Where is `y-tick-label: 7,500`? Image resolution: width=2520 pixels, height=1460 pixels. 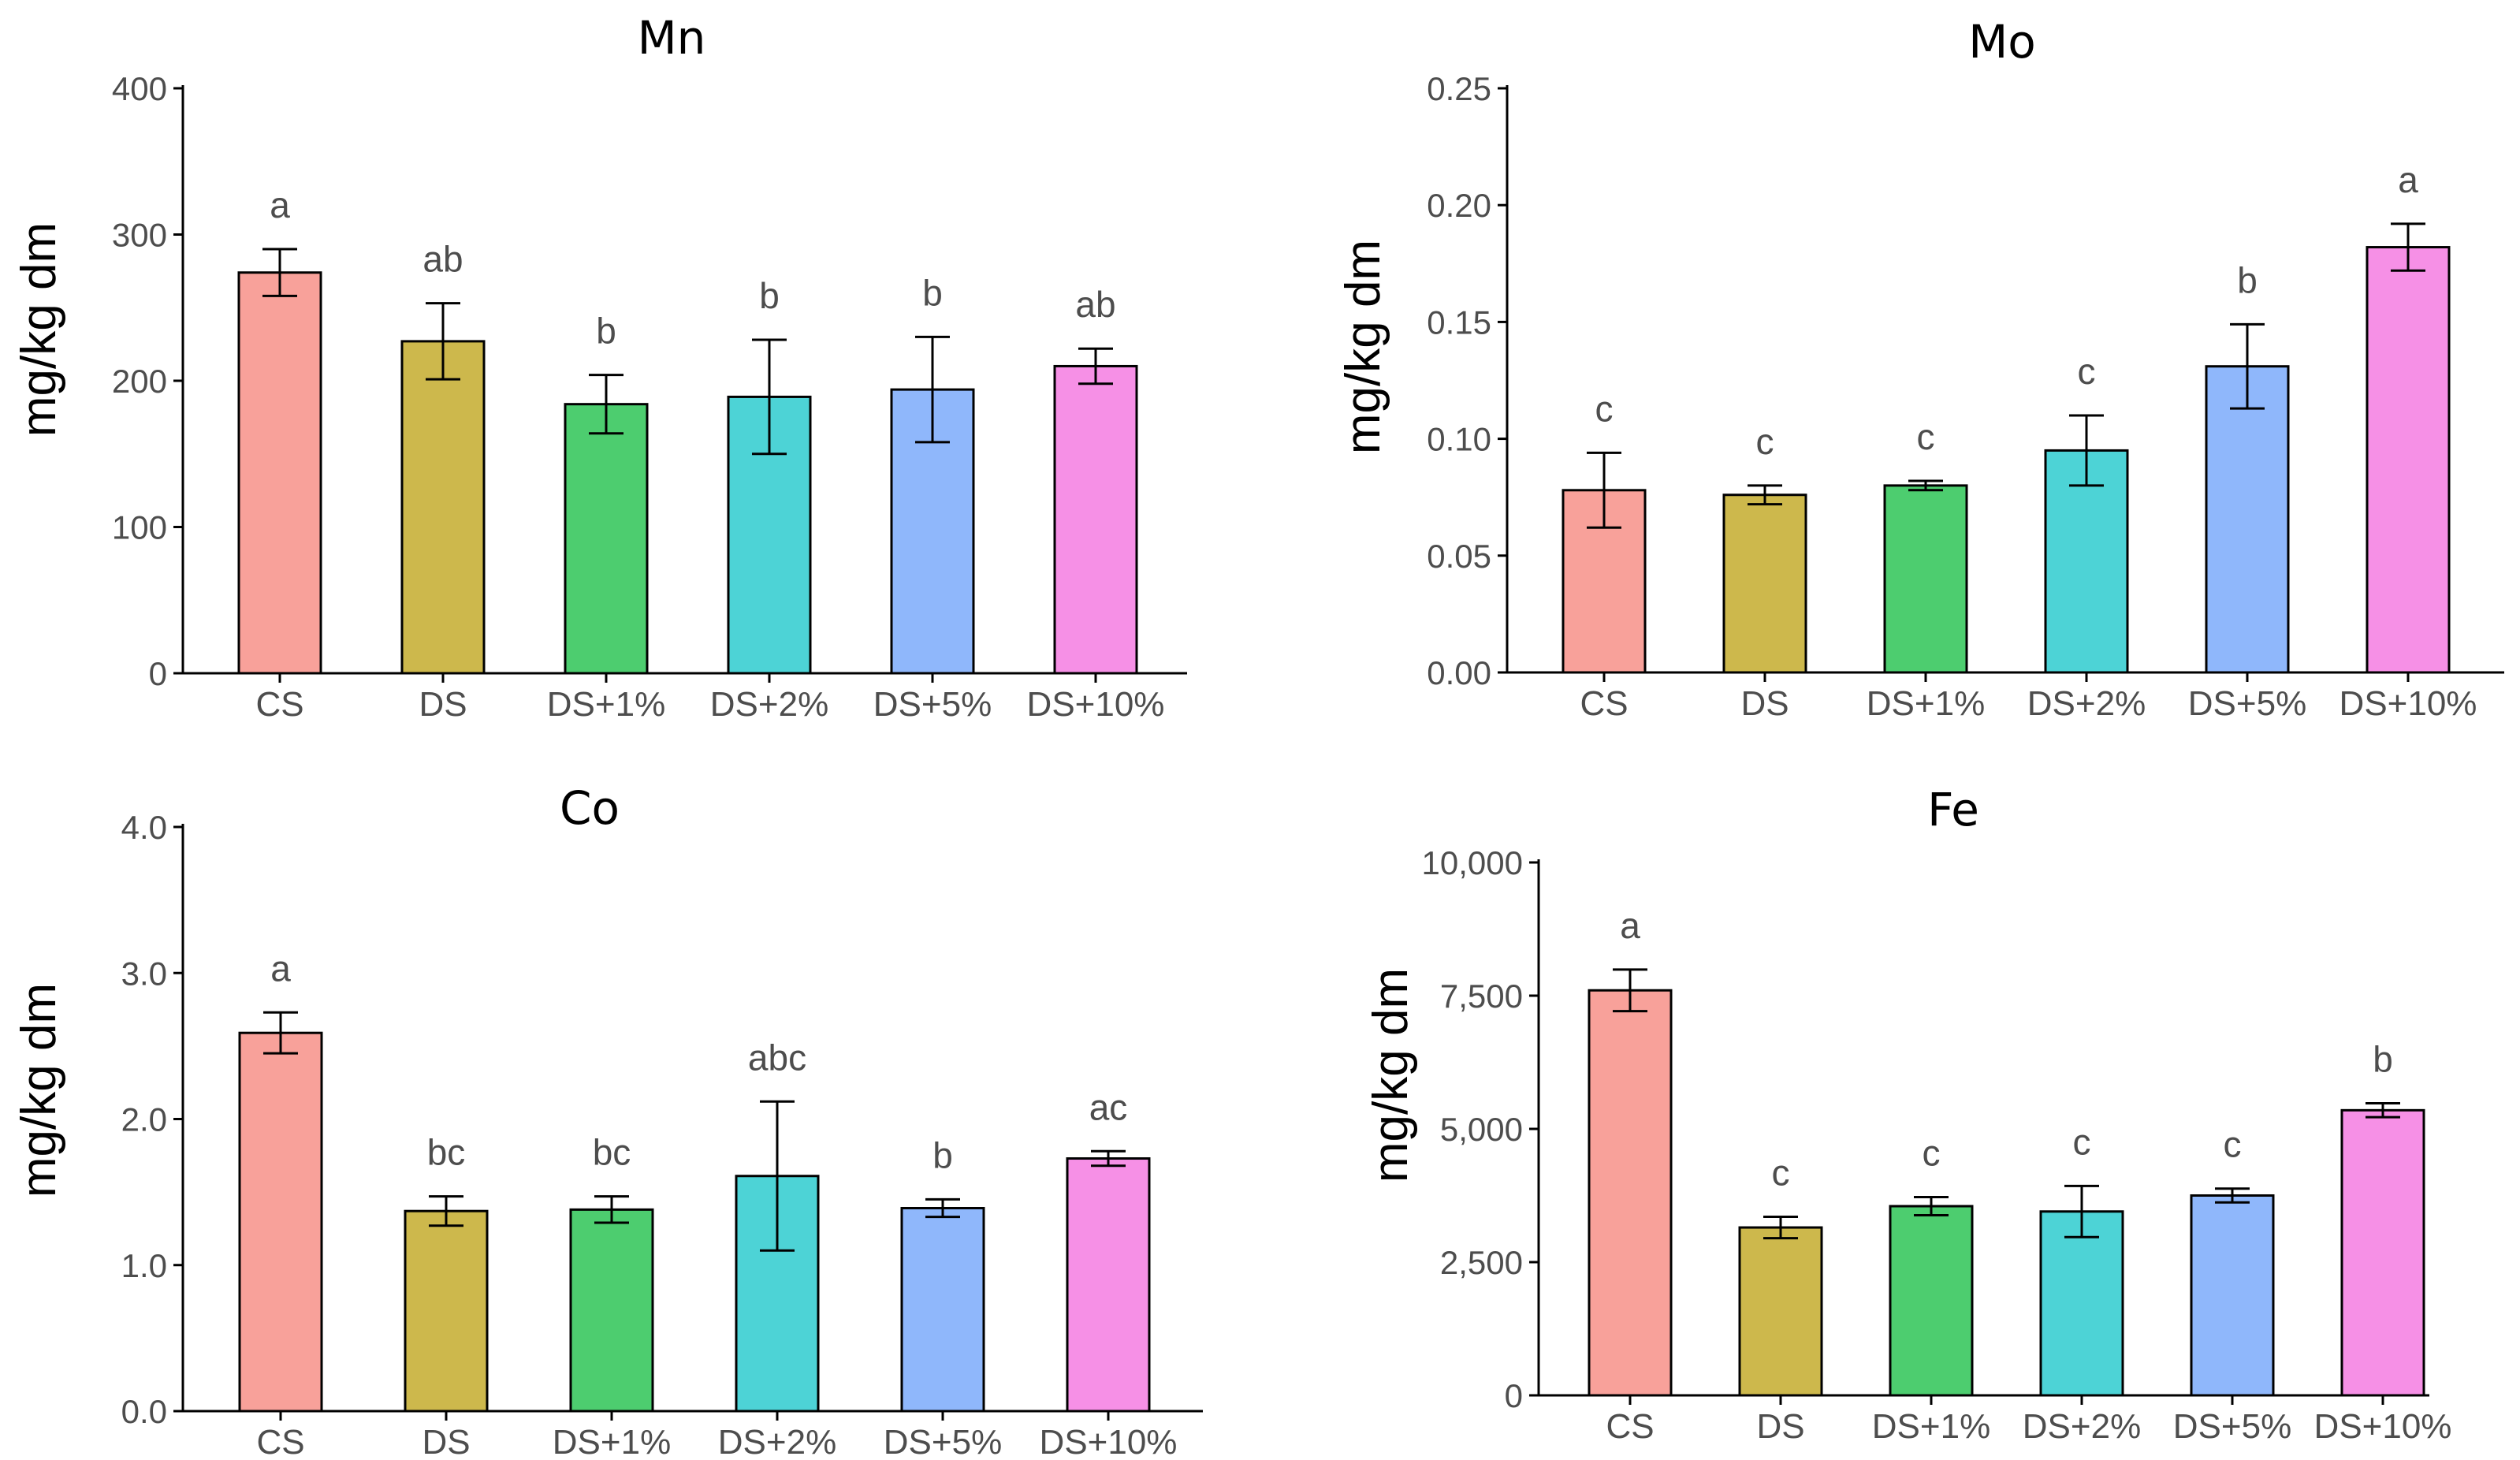 y-tick-label: 7,500 is located at coordinates (1481, 996).